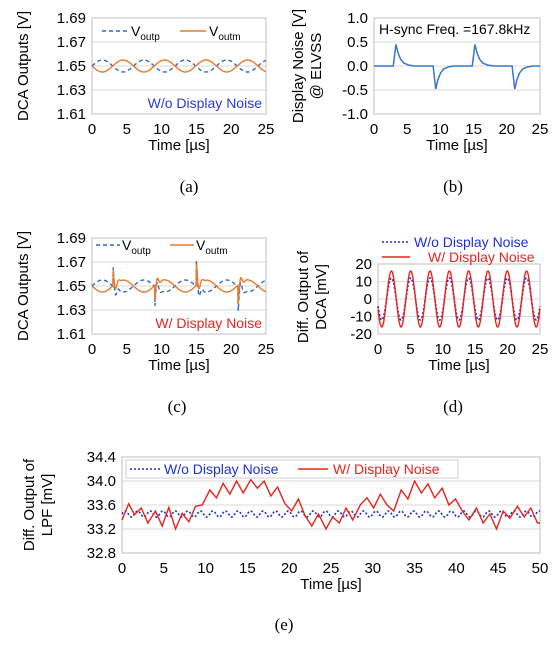 The height and width of the screenshot is (646, 558). I want to click on panel-caption: (d), so click(453, 406).